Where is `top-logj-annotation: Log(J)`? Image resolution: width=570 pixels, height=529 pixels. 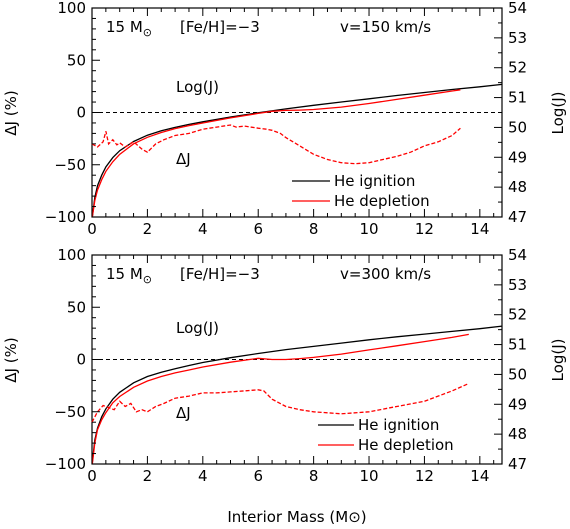 top-logj-annotation: Log(J) is located at coordinates (197, 87).